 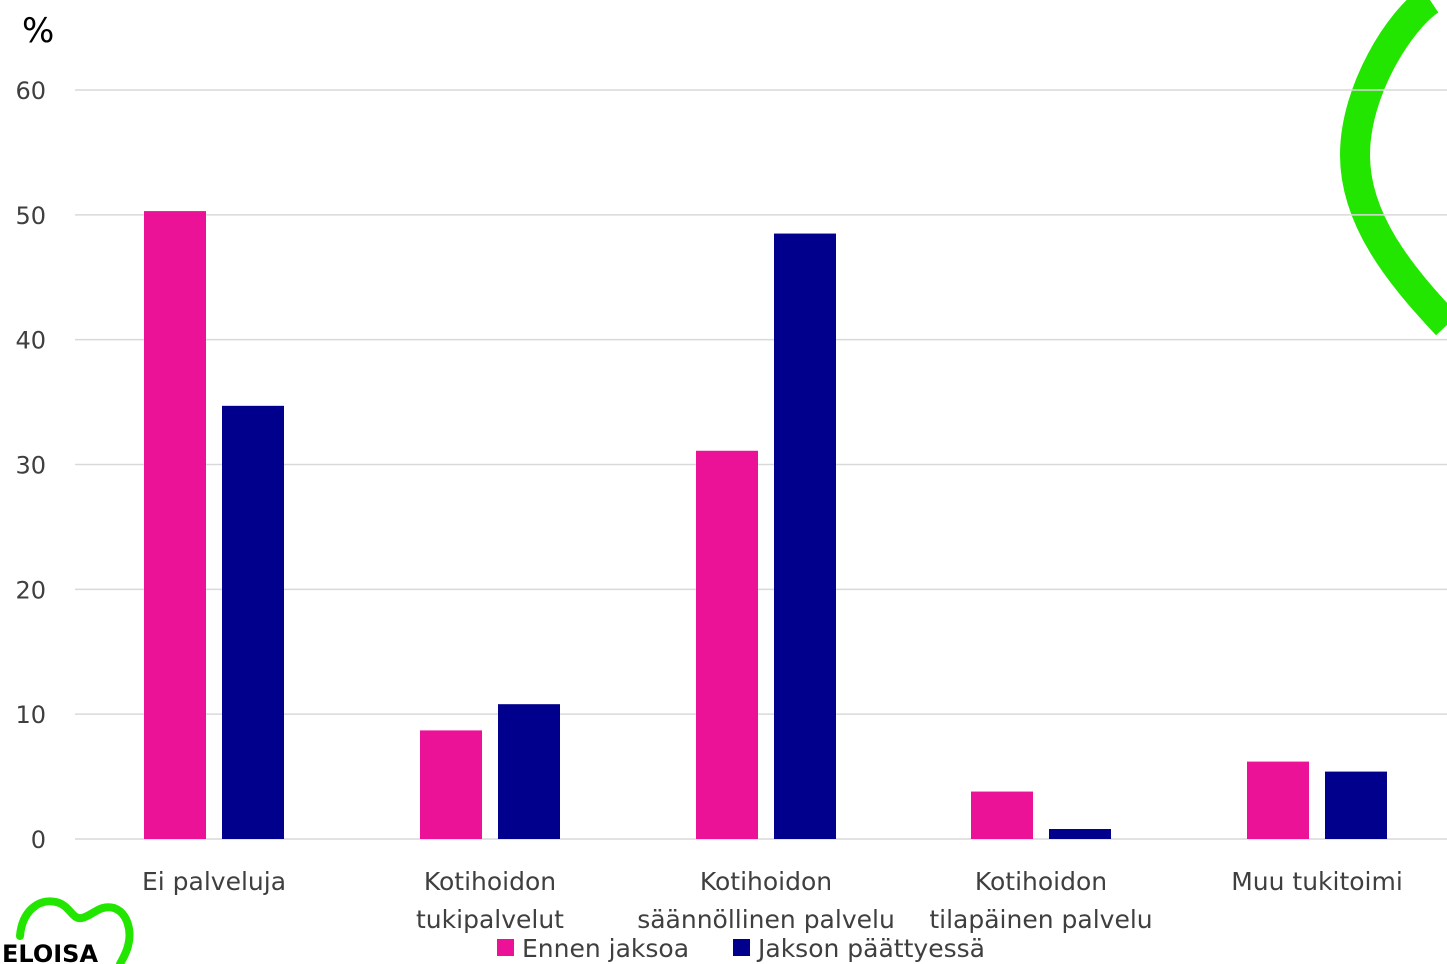 I want to click on legend-swatch-ennen-jaksoa, so click(x=505, y=947).